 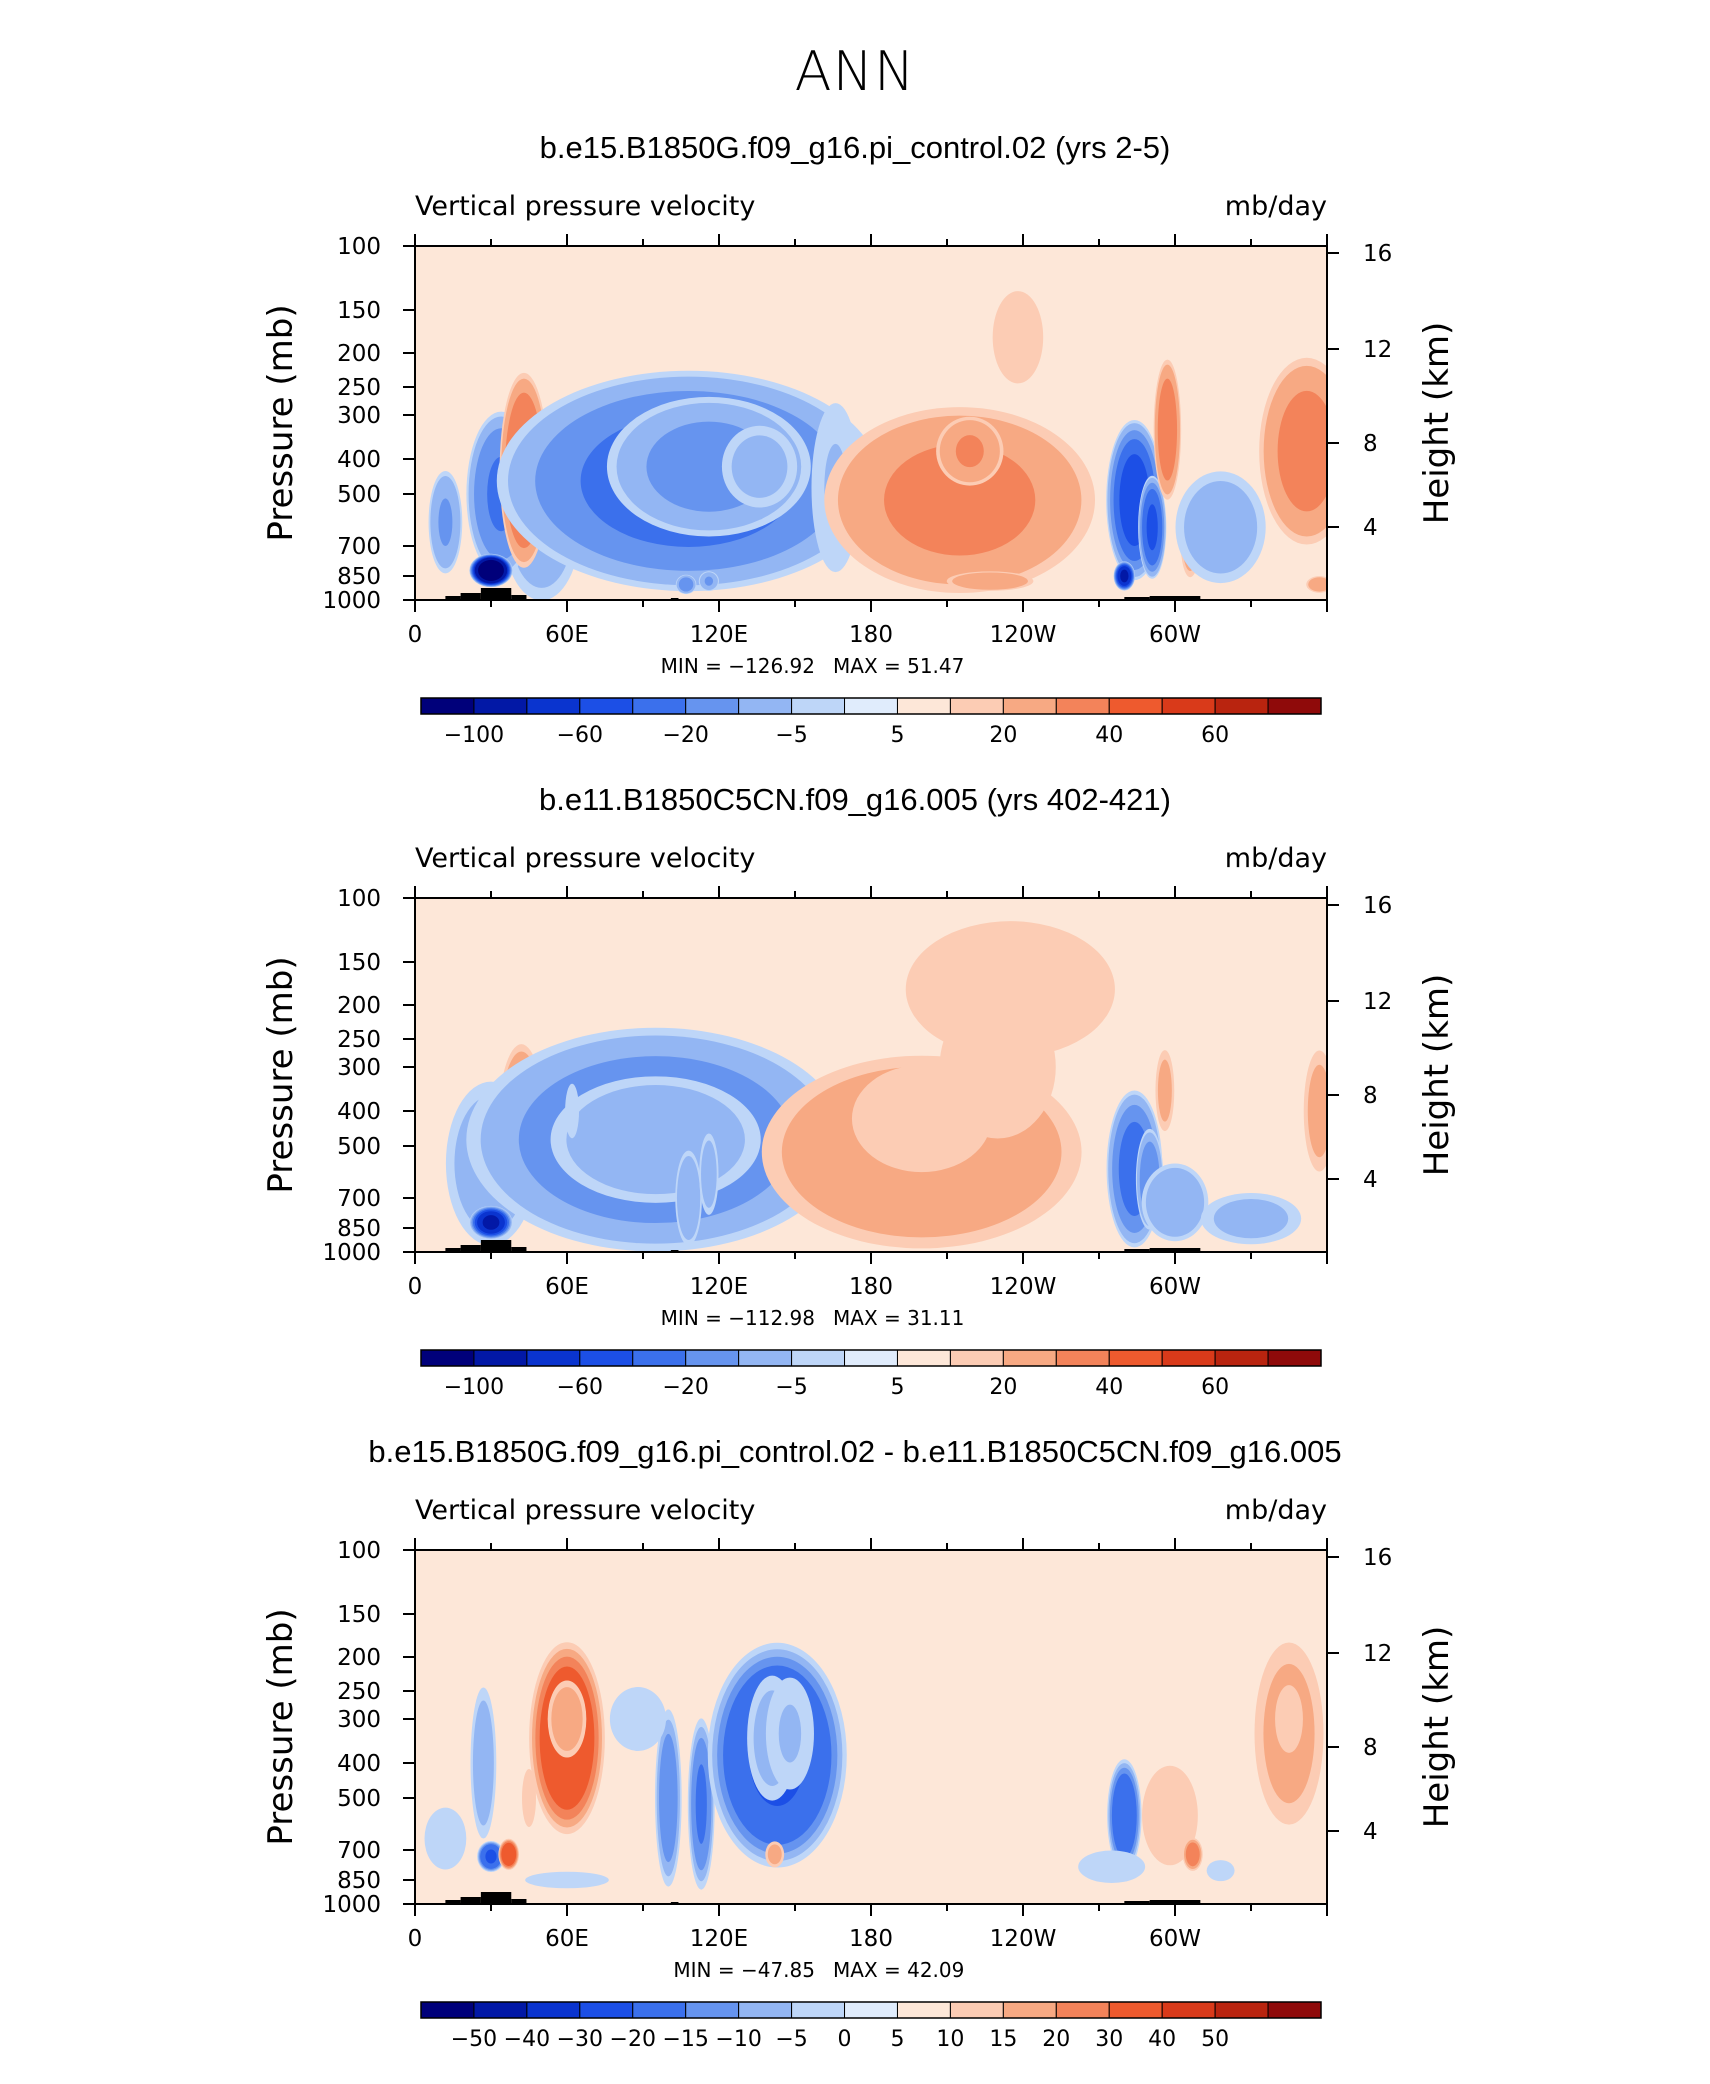 What do you see at coordinates (897, 1387) in the screenshot?
I see `colorbar-label: 5` at bounding box center [897, 1387].